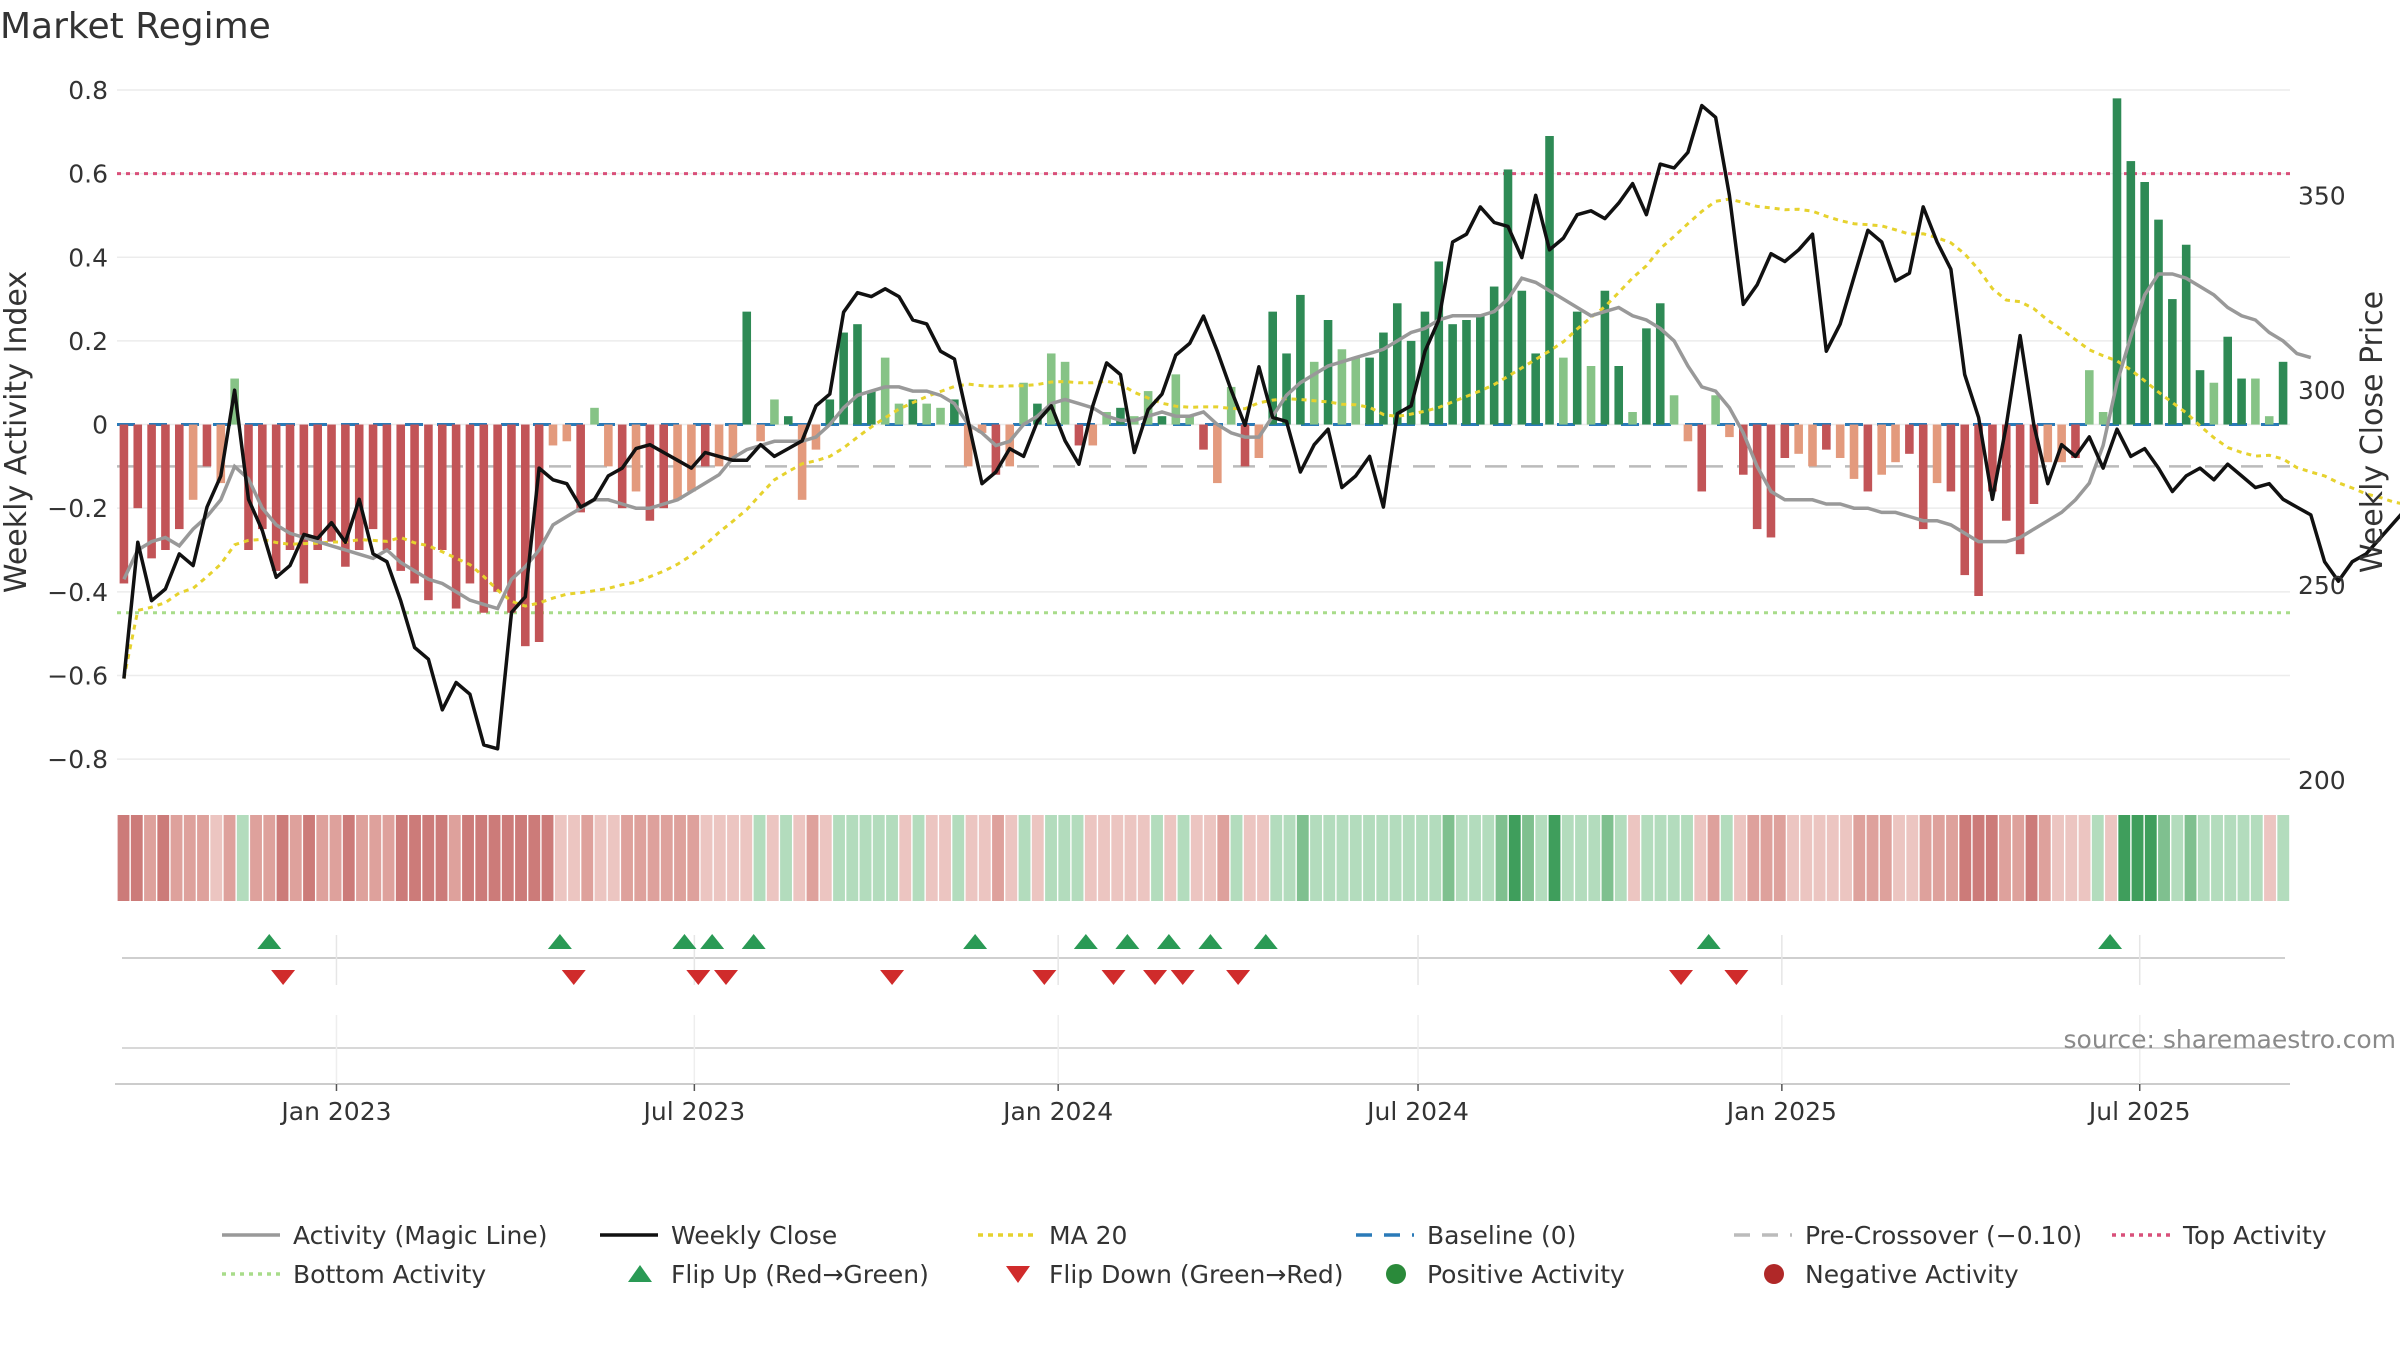 The image size is (2400, 1350). Describe the element at coordinates (2254, 1235) in the screenshot. I see `legend-label-top: Top Activity` at that location.